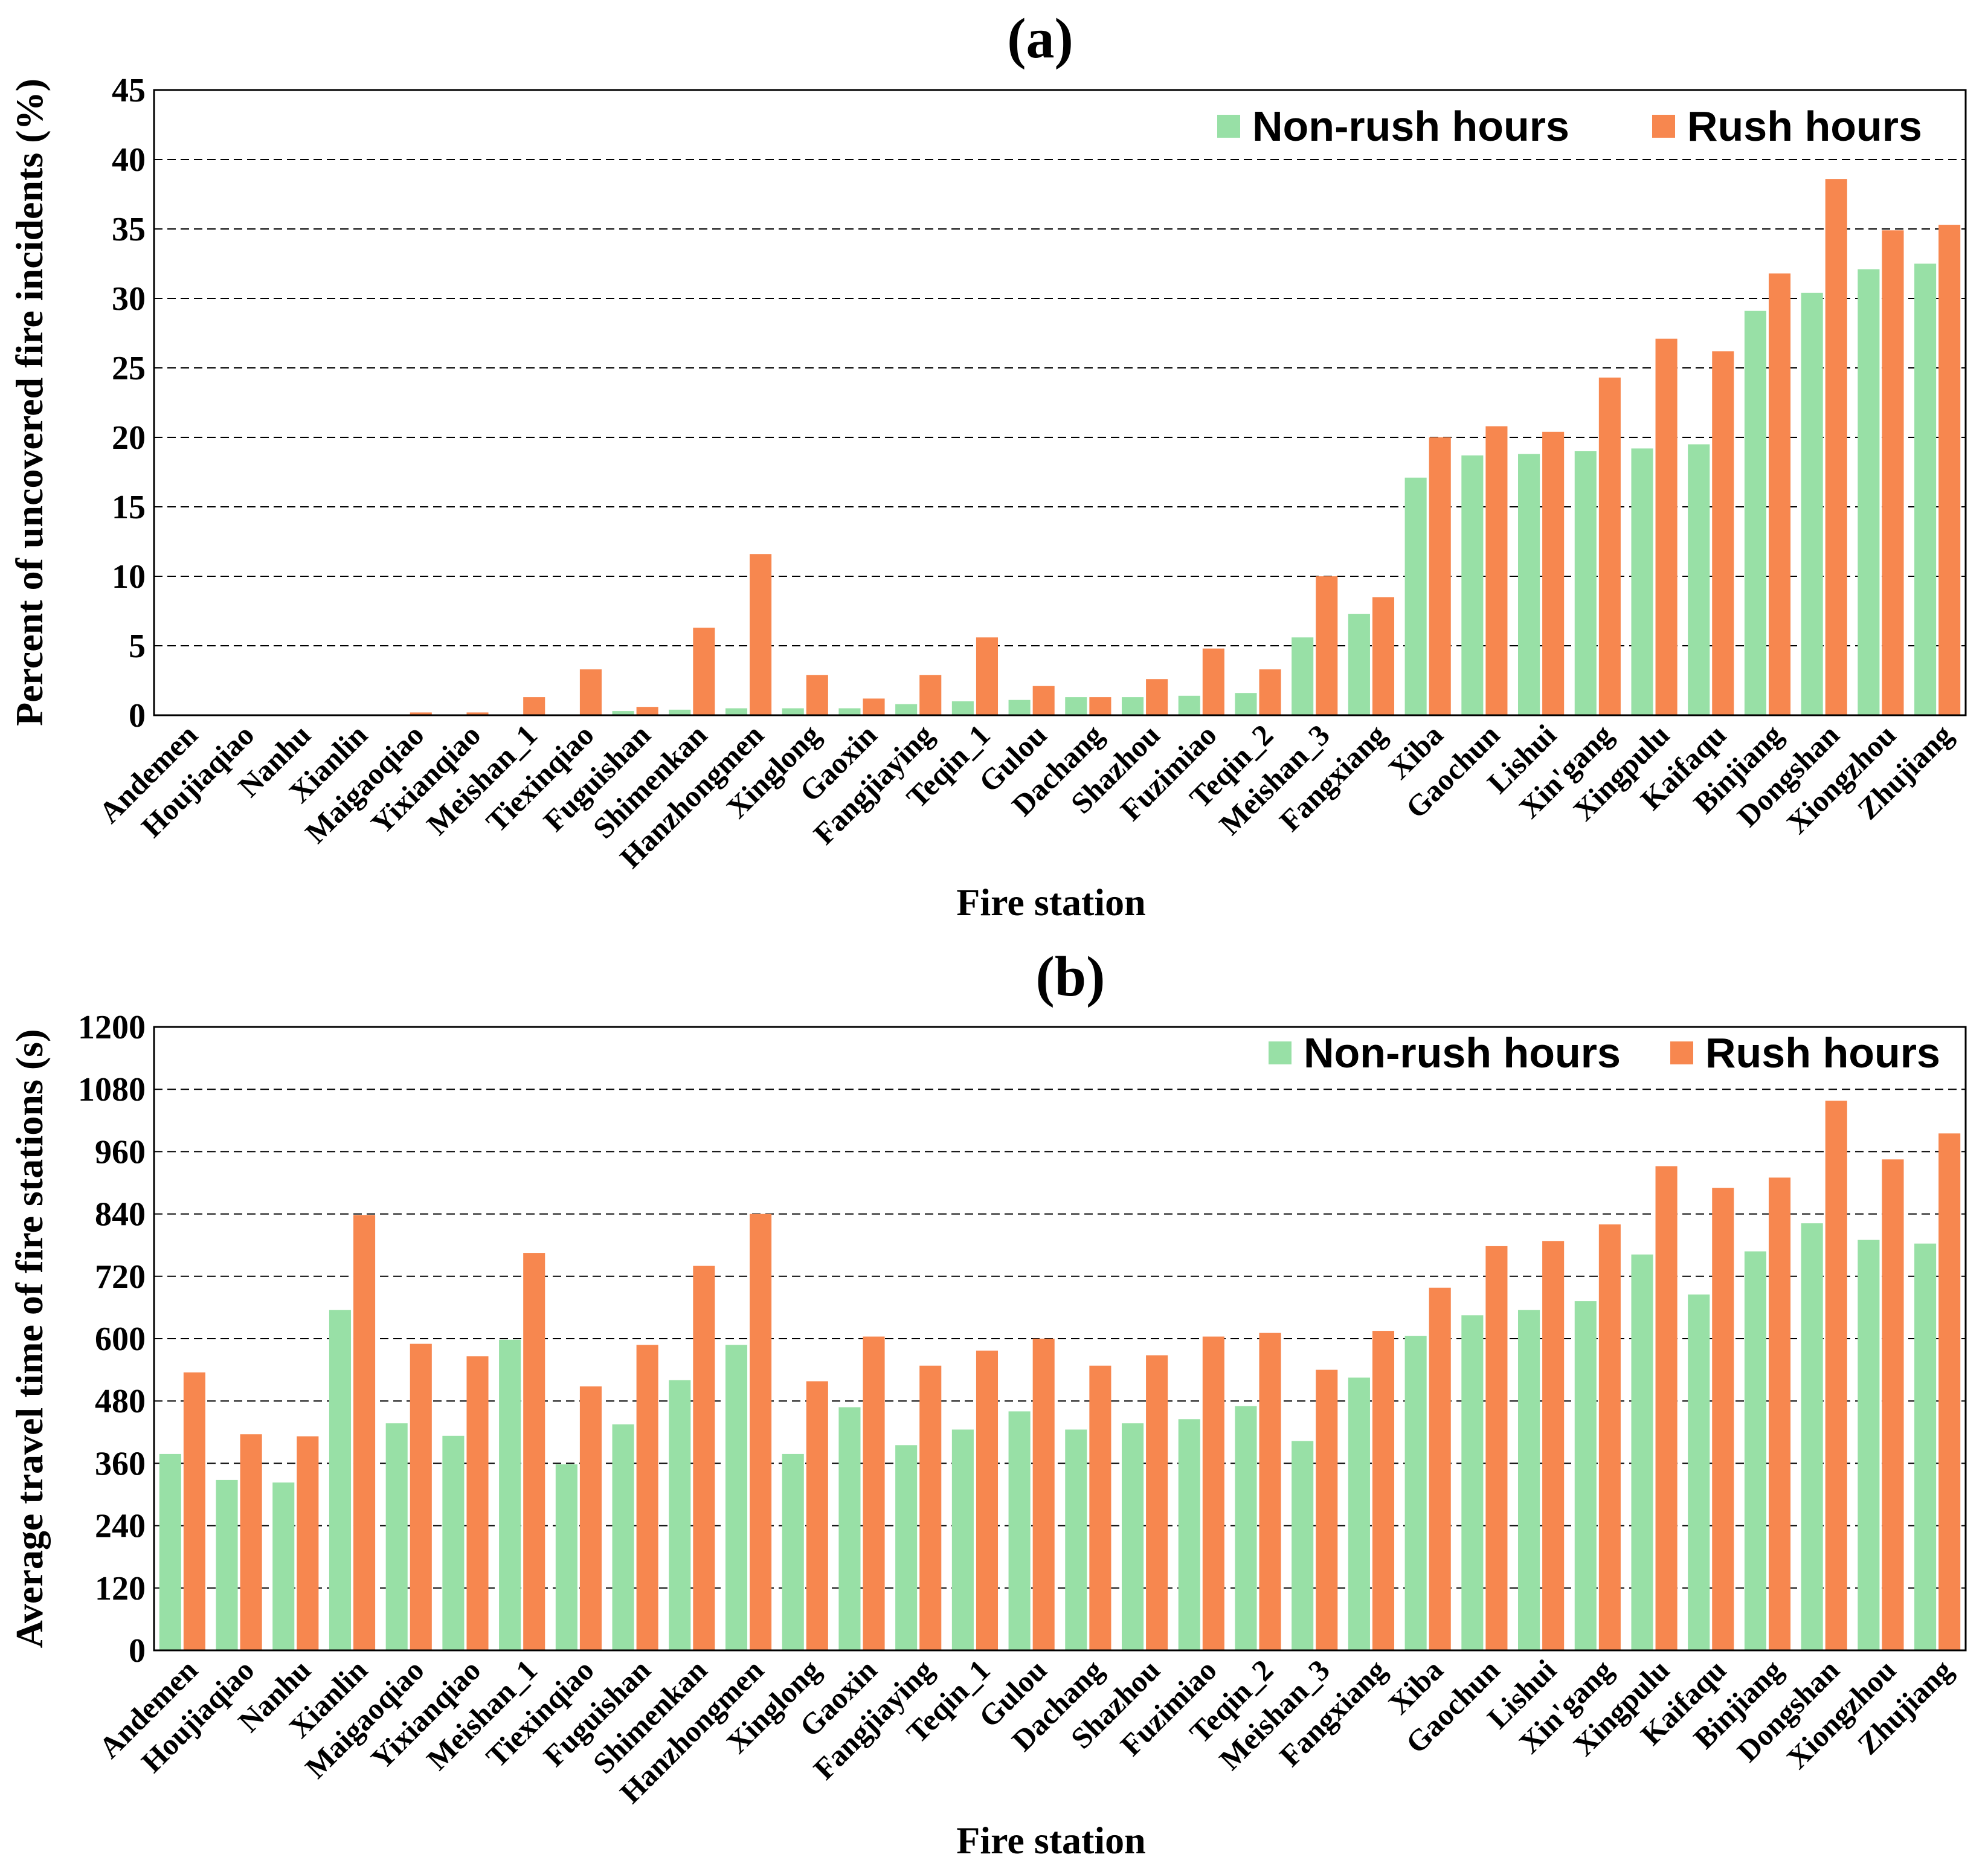  Describe the element at coordinates (137, 716) in the screenshot. I see `panel-a-y-tick-label: 0` at that location.